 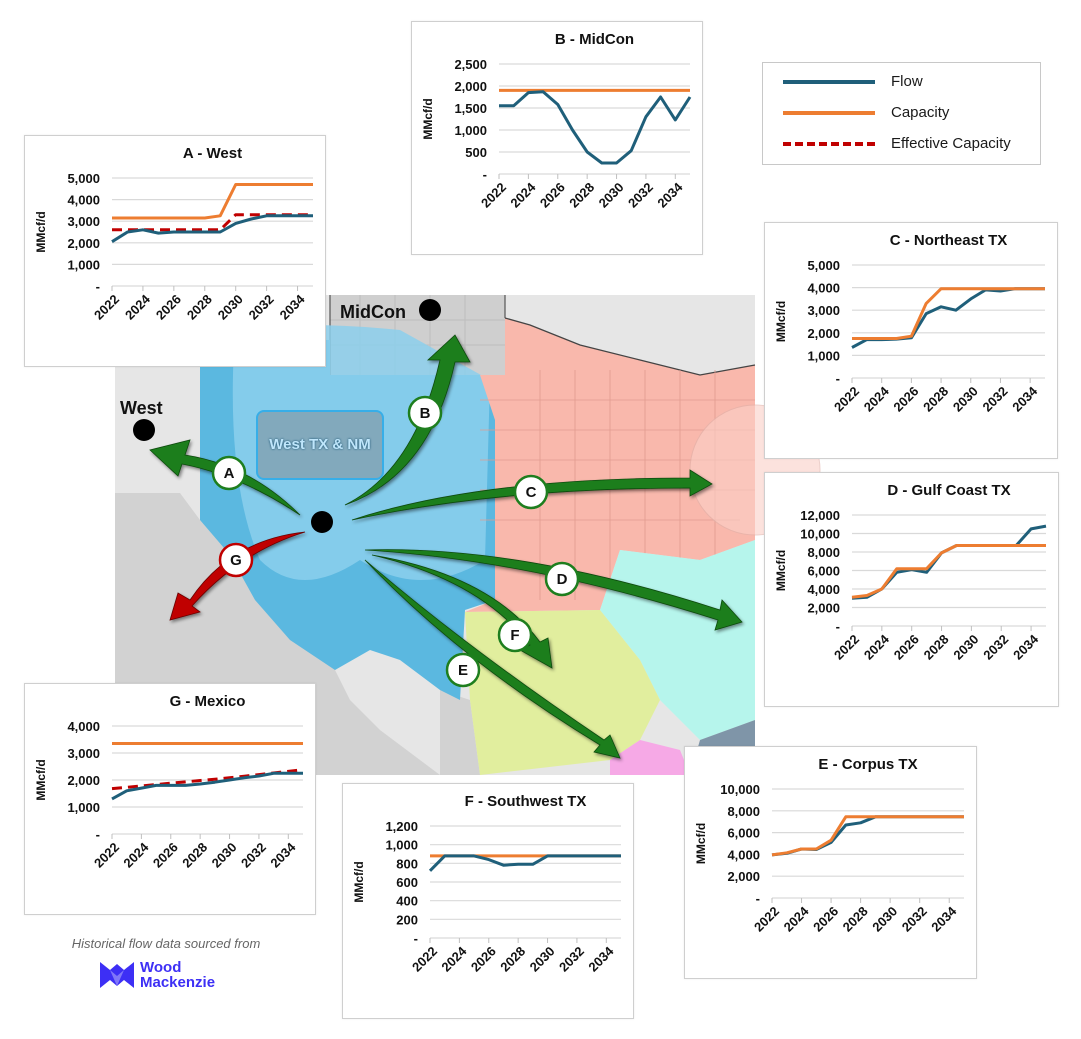 What do you see at coordinates (524, 863) in the screenshot?
I see `series-flow` at bounding box center [524, 863].